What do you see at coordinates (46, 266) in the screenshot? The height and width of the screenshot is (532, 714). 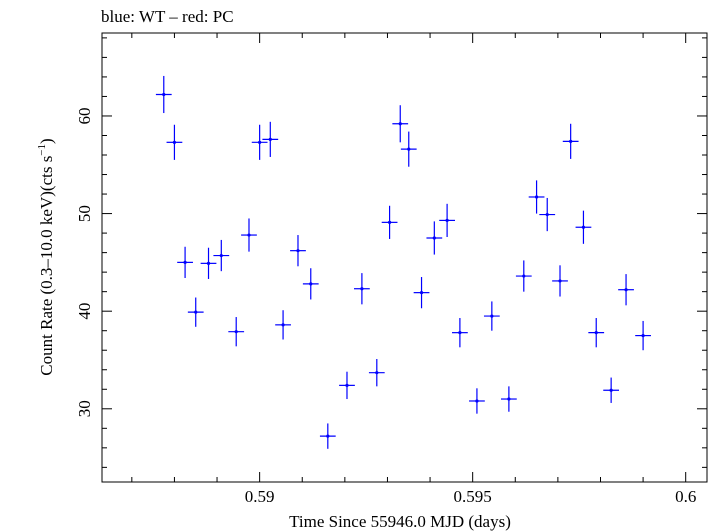 I see `y-axis-label-main: Count Rate (0.3–10.0 keV)(cts s` at bounding box center [46, 266].